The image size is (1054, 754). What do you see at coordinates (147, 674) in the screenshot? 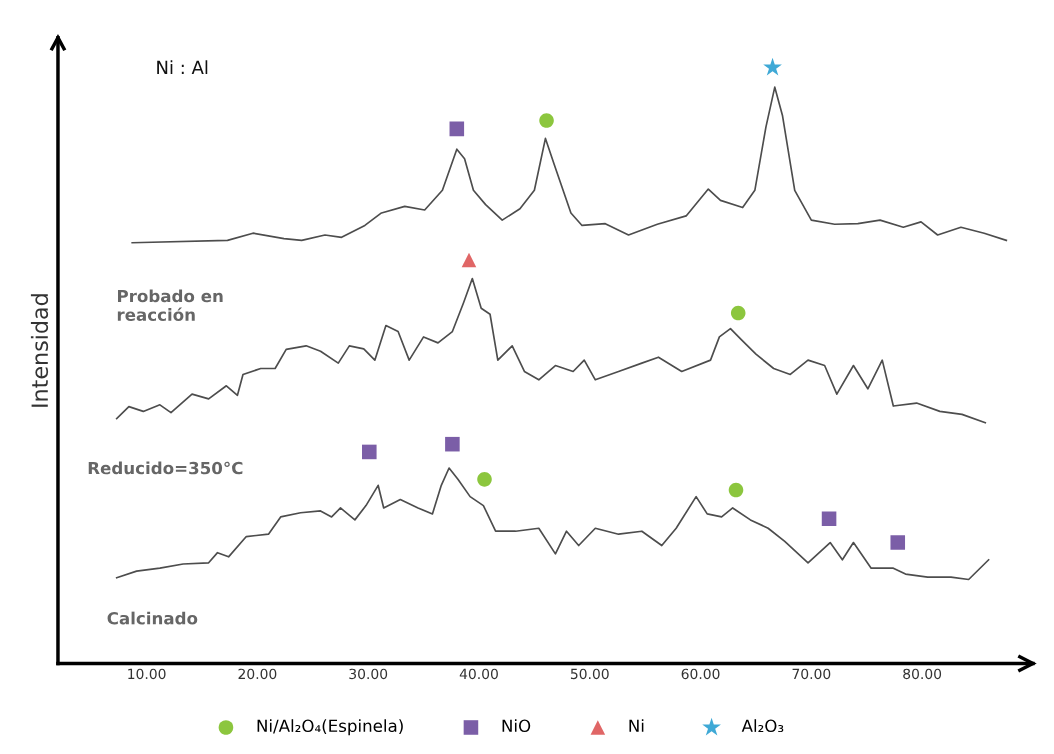
I see `x-tick-label: 10.00` at bounding box center [147, 674].